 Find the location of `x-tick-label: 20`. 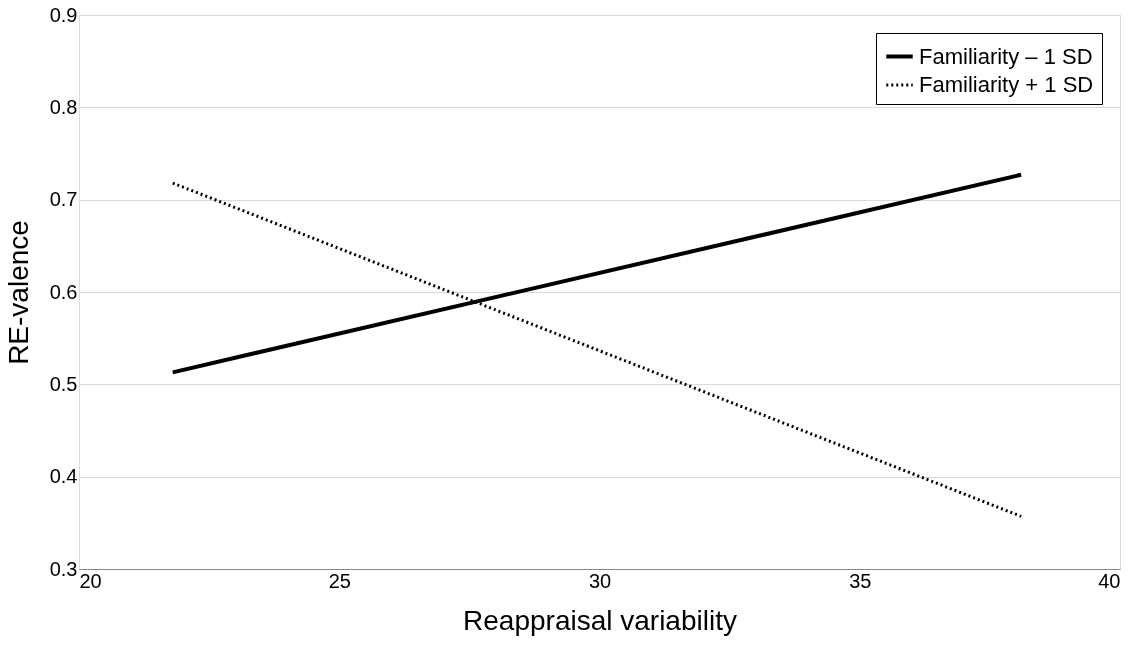

x-tick-label: 20 is located at coordinates (90, 580).